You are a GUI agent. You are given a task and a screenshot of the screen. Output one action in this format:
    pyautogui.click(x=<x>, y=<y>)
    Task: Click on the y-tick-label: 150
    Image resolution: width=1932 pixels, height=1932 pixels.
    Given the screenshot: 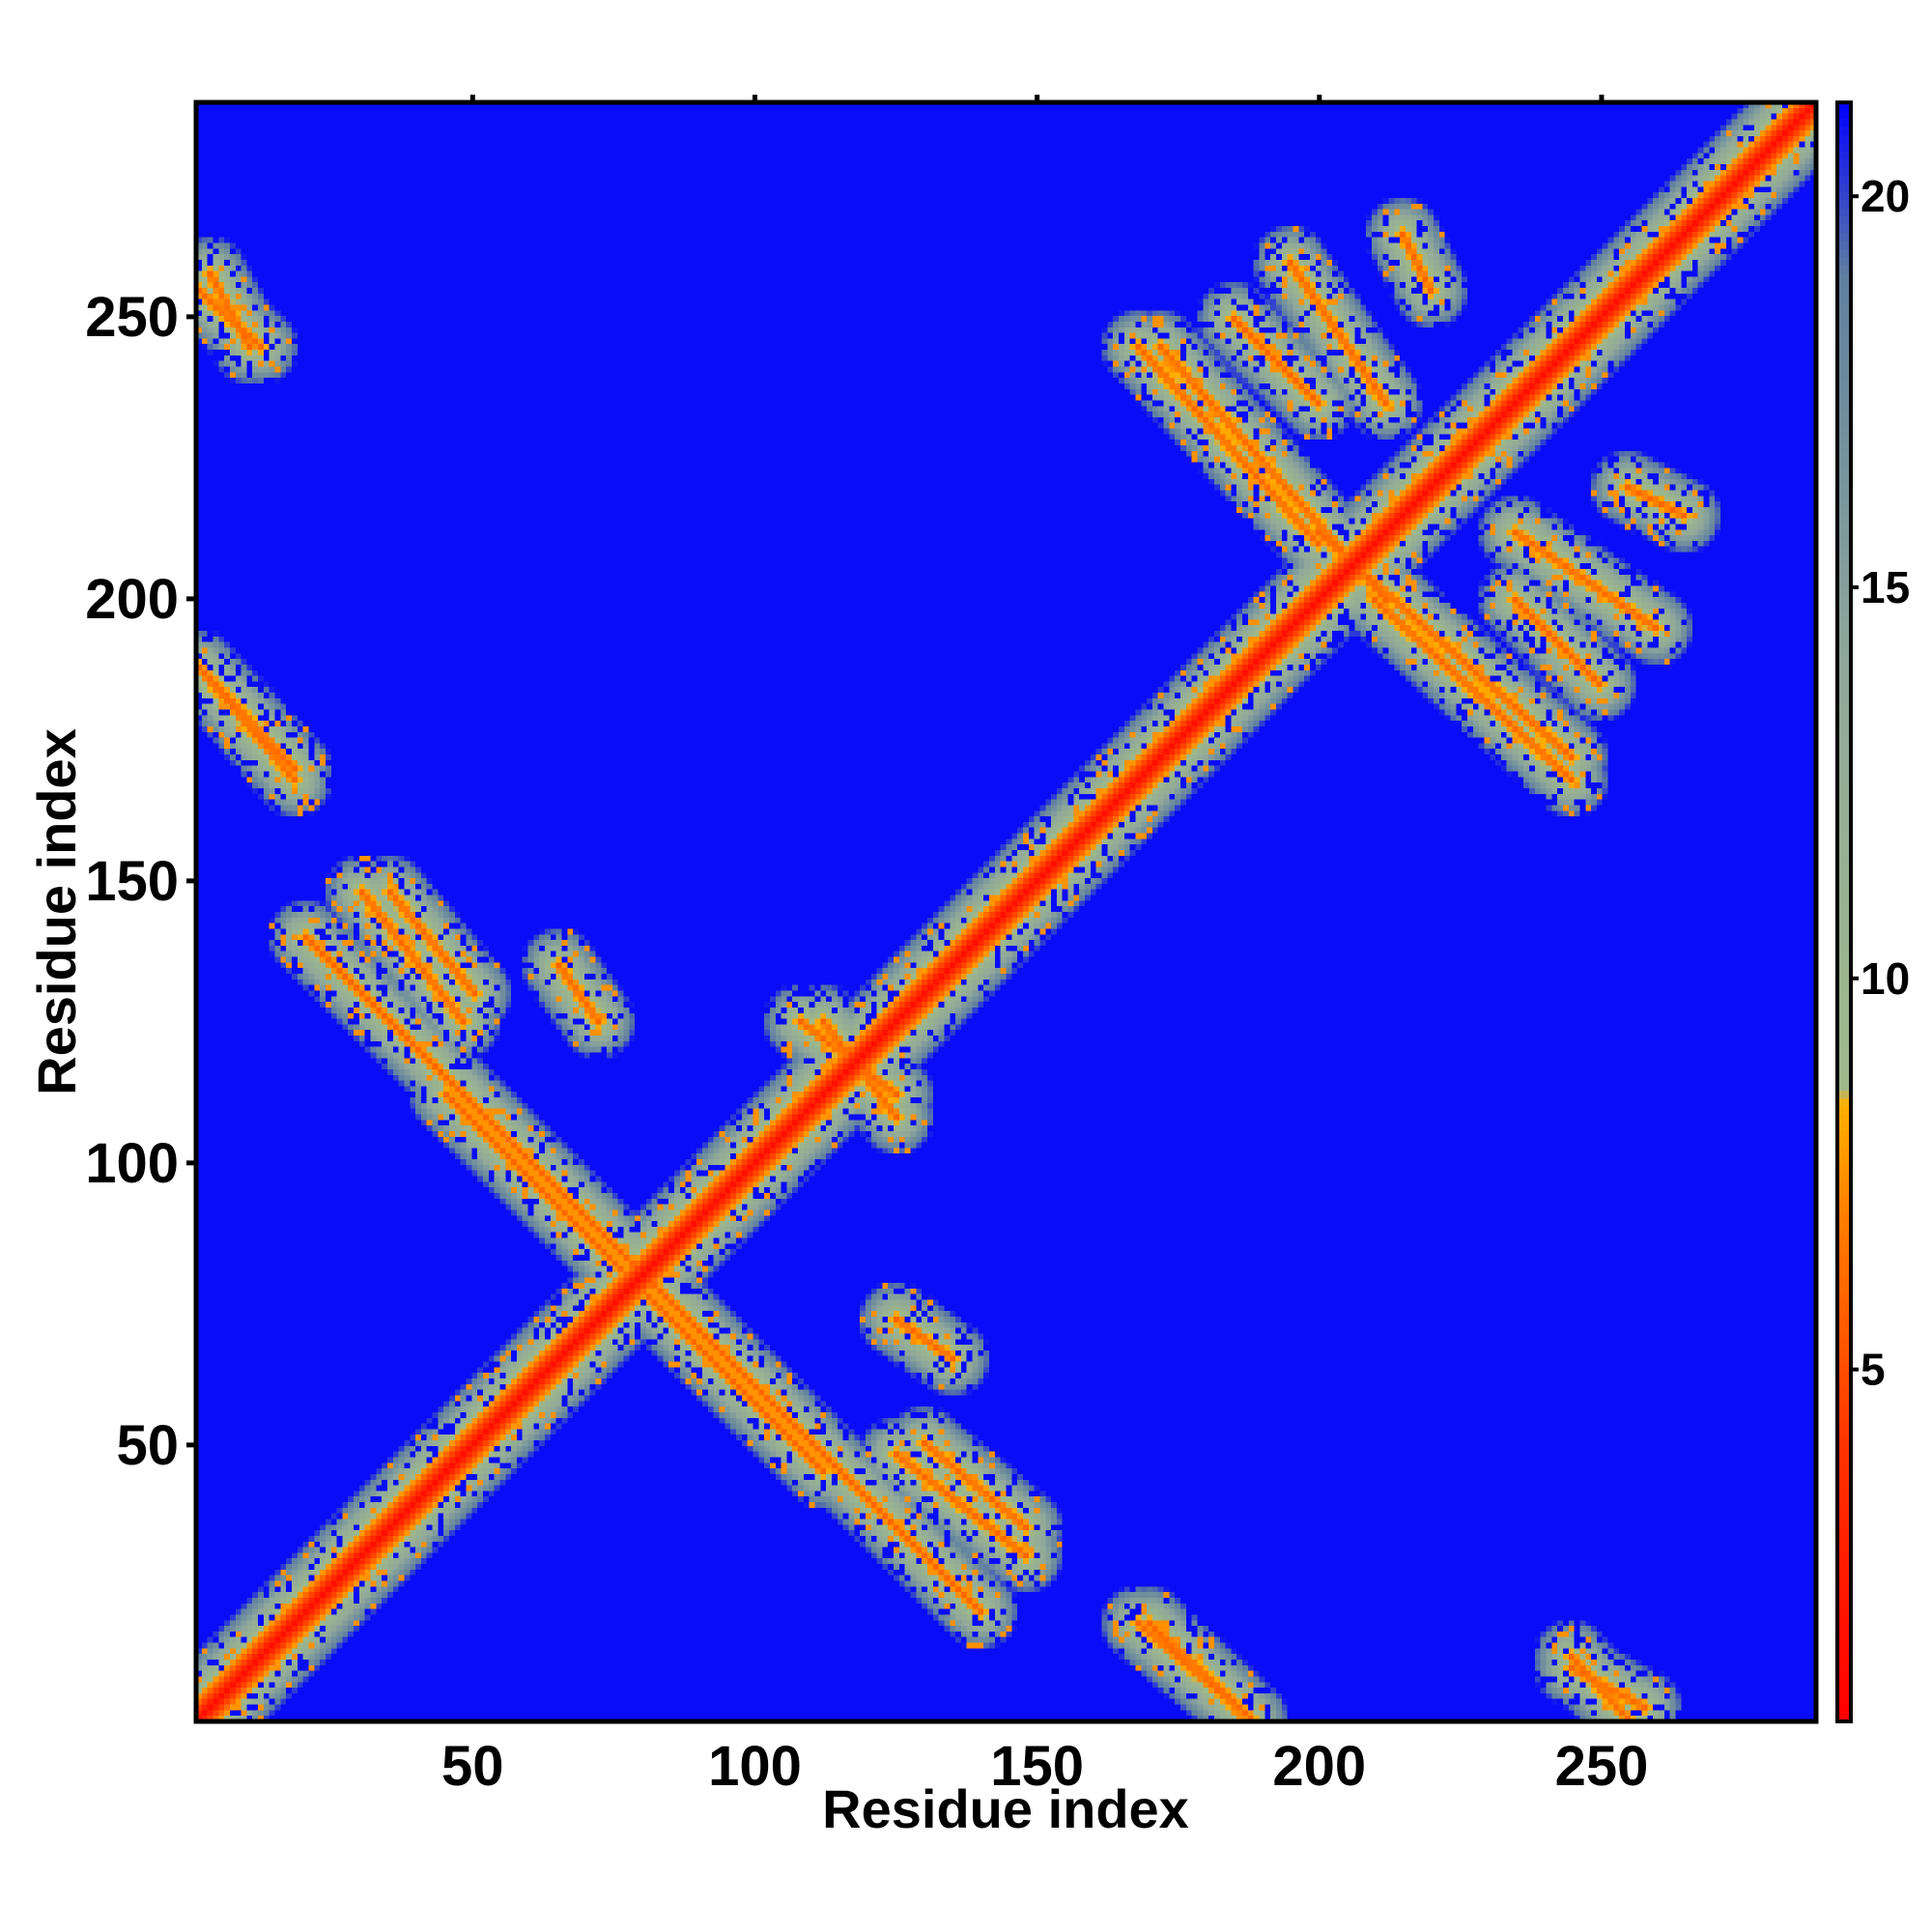 What is the action you would take?
    pyautogui.click(x=132, y=881)
    